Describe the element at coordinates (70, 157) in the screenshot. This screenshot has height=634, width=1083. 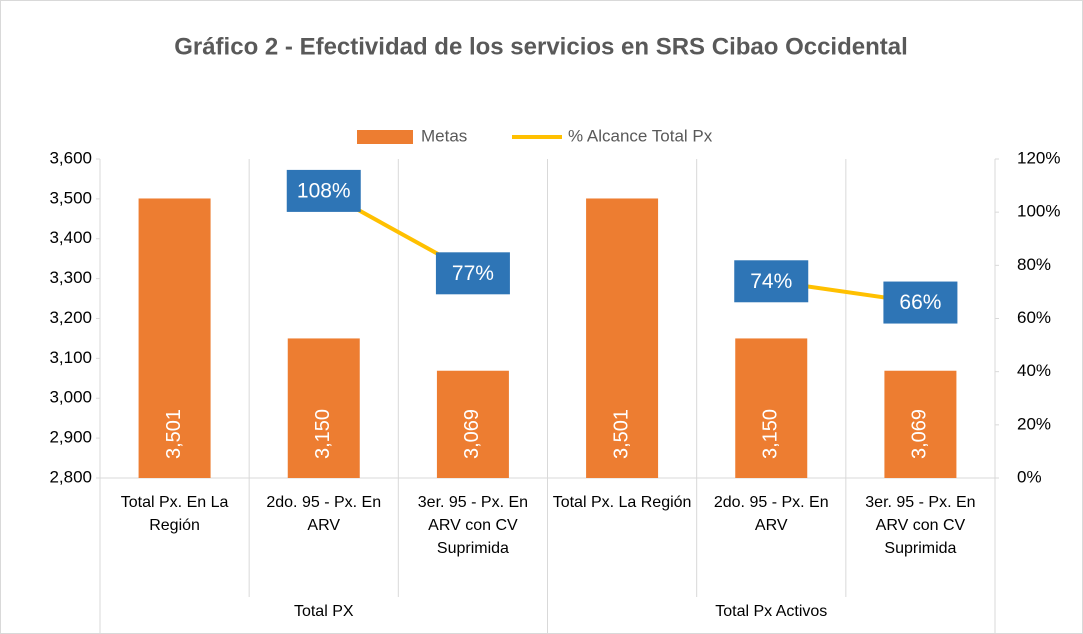
I see `y-tick-label: 3,600` at that location.